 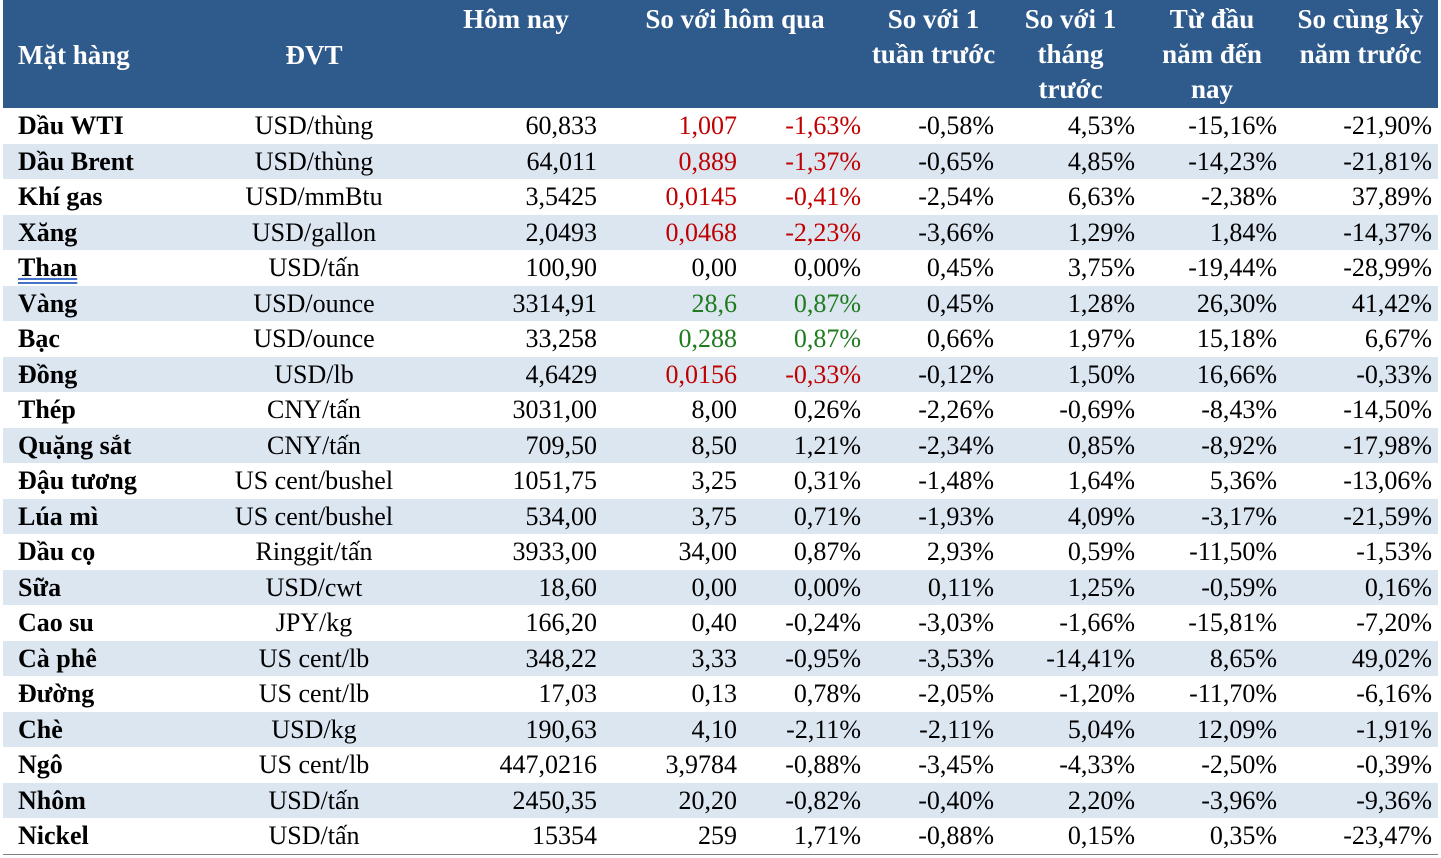 What do you see at coordinates (1361, 658) in the screenshot?
I see `change-yoy: 49,02%` at bounding box center [1361, 658].